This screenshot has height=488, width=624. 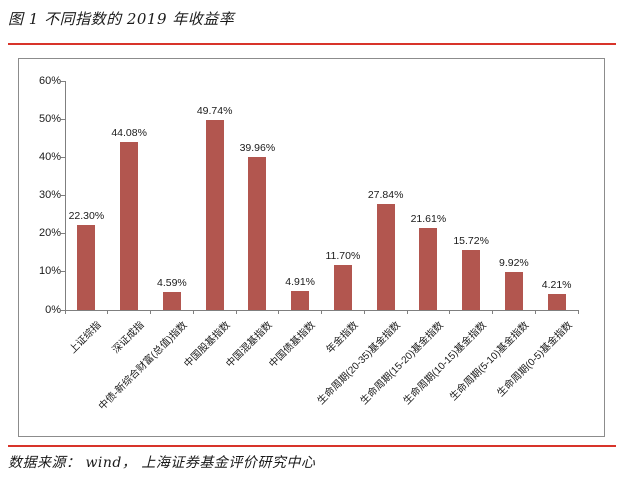 What do you see at coordinates (49, 233) in the screenshot?
I see `y-tick-label: 20%` at bounding box center [49, 233].